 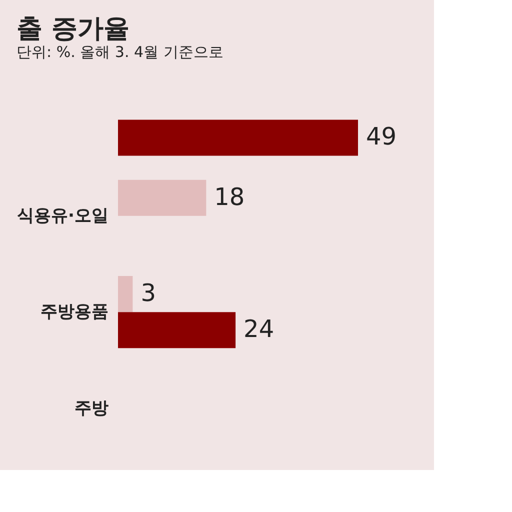 I want to click on y-tick-label: 주방용품, so click(x=74, y=312).